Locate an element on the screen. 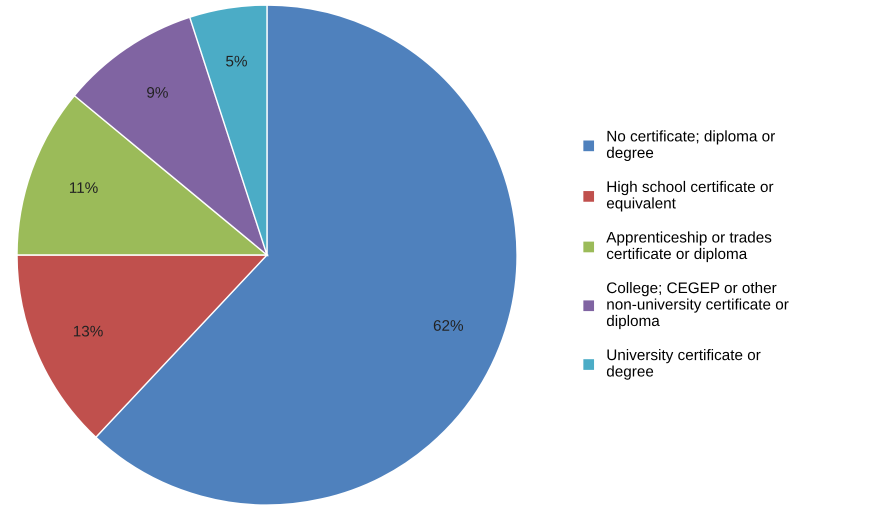 This screenshot has height=510, width=890. legend-label: High school certificate or equivalent is located at coordinates (690, 196).